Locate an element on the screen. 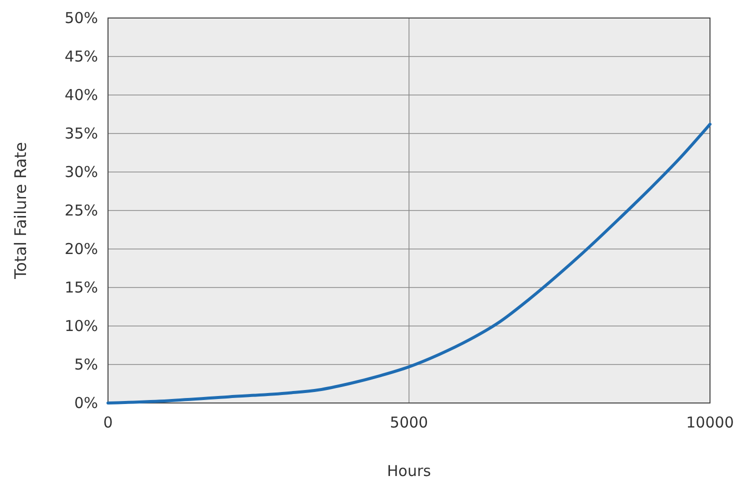  x-tick-label: 0 is located at coordinates (108, 423).